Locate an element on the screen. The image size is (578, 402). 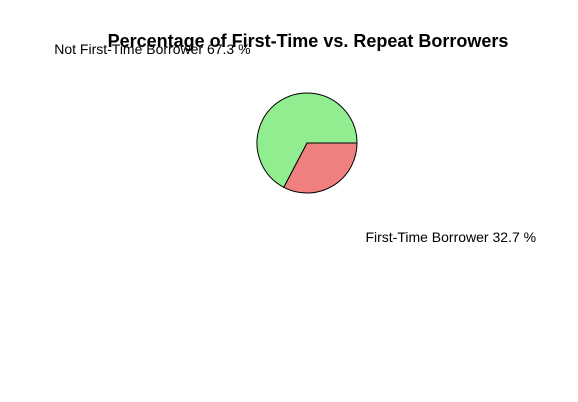
pie-slices is located at coordinates (307, 143).